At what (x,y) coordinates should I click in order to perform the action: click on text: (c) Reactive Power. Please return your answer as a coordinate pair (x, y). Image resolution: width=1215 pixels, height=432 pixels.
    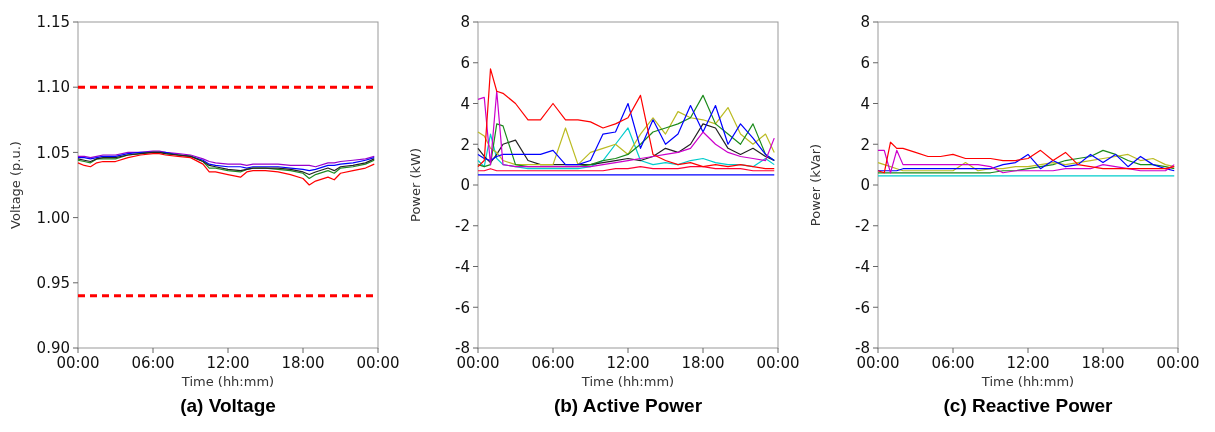
    Looking at the image, I should click on (1028, 405).